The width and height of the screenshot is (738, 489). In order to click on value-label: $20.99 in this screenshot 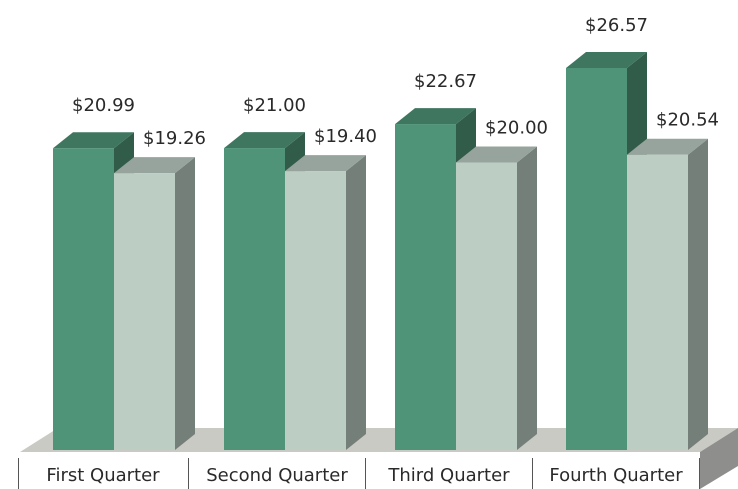, I will do `click(103, 105)`.